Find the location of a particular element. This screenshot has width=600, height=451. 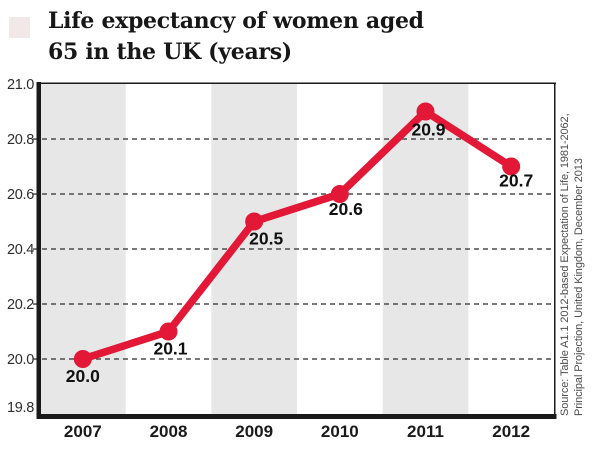

y-tick-20.4 is located at coordinates (35, 249).